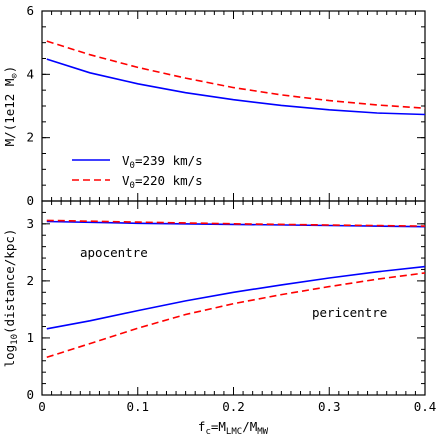  I want to click on top-y-tick-label: 2, so click(30, 137).